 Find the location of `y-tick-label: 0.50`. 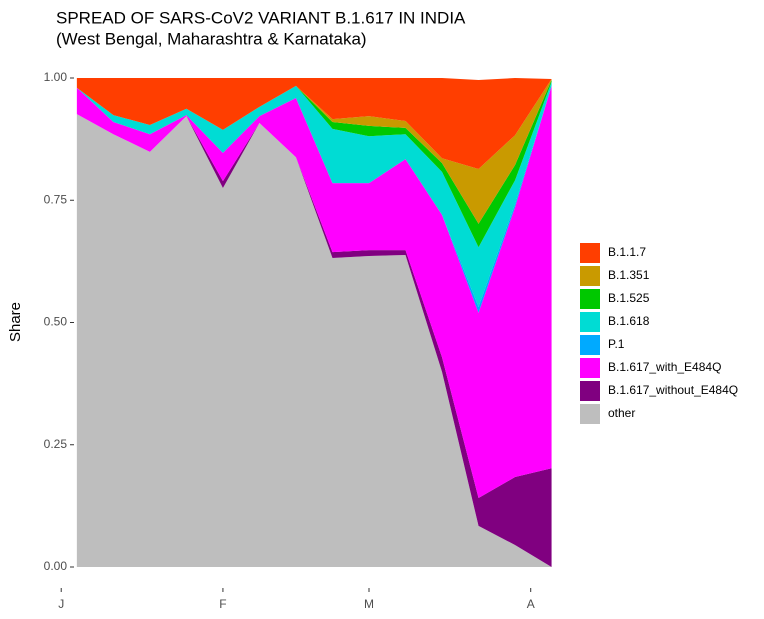

y-tick-label: 0.50 is located at coordinates (56, 322).